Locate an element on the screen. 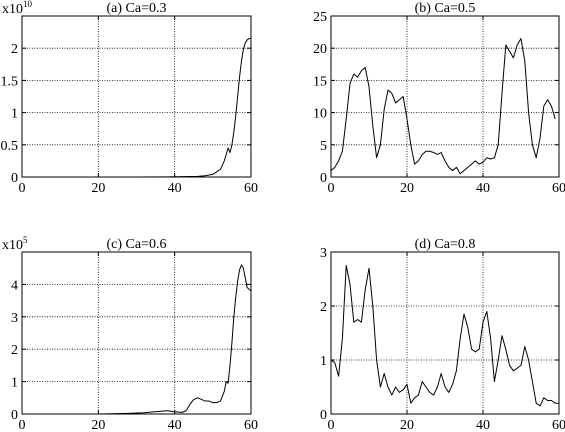  y-tick-label: 5 is located at coordinates (323, 146).